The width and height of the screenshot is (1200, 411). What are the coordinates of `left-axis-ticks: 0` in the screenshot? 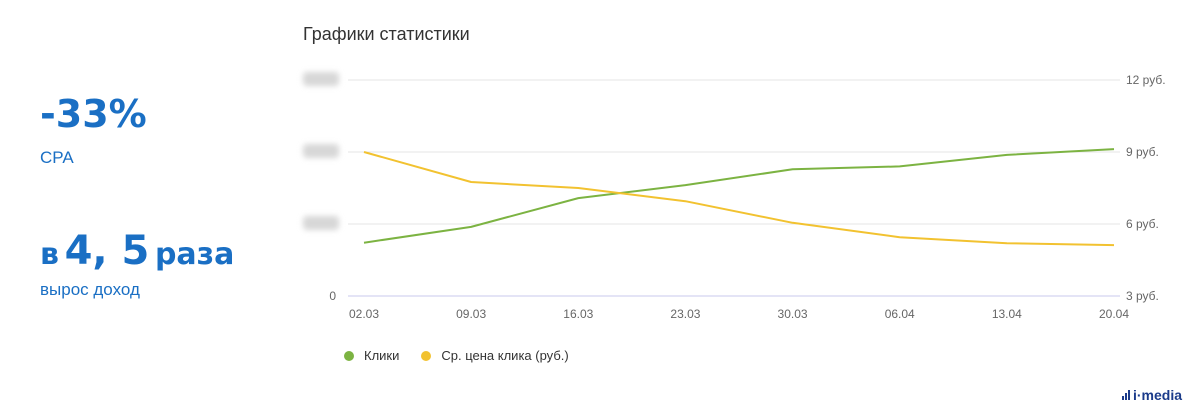 It's located at (321, 187).